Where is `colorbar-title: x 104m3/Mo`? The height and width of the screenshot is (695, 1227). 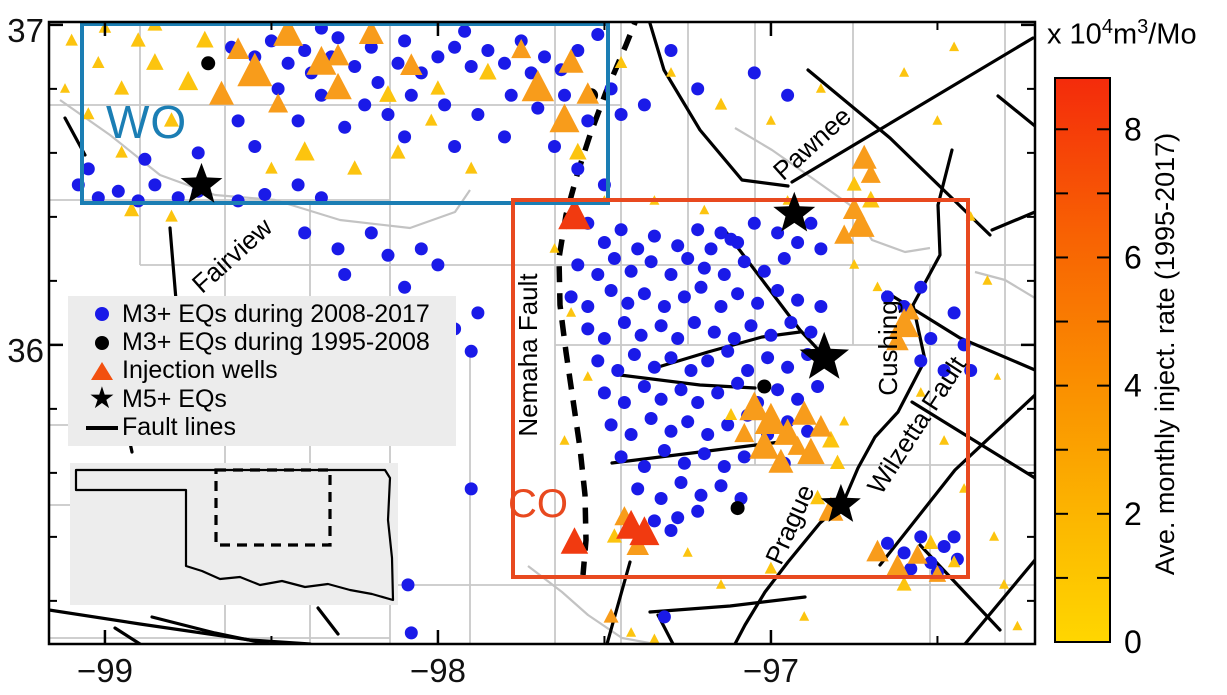
colorbar-title: x 104m3/Mo is located at coordinates (1122, 34).